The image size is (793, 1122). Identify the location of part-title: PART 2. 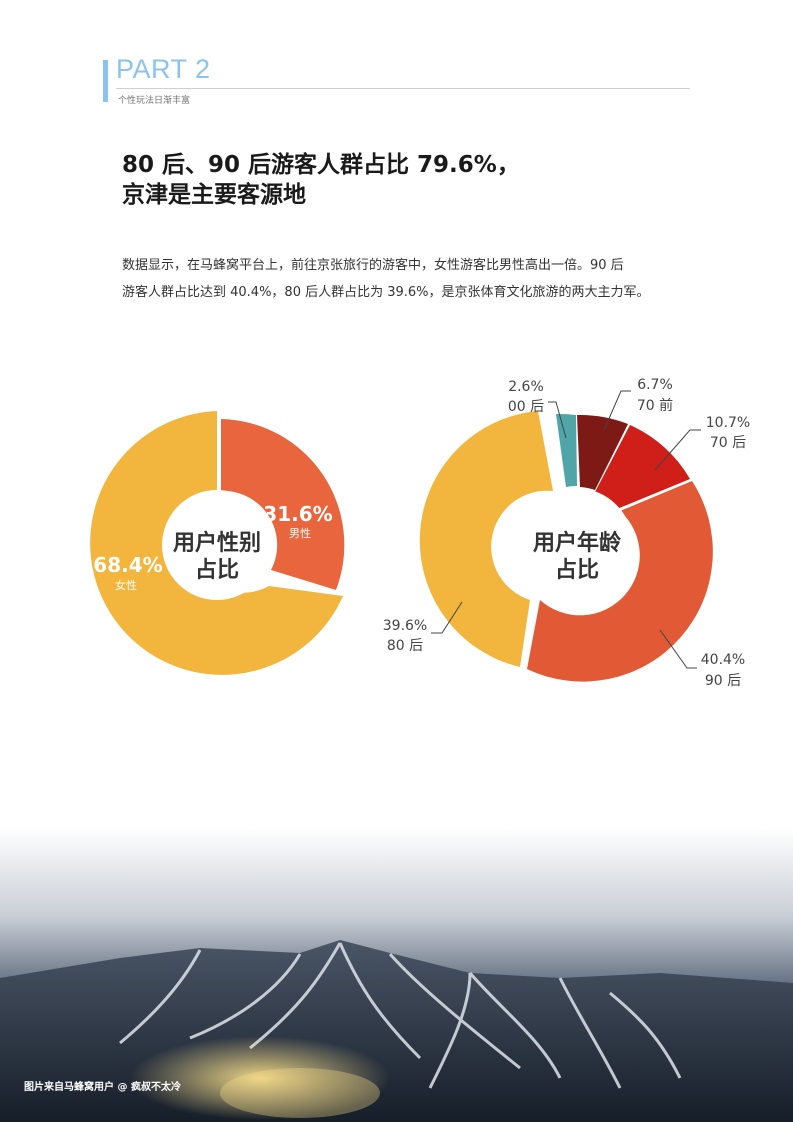
(163, 69).